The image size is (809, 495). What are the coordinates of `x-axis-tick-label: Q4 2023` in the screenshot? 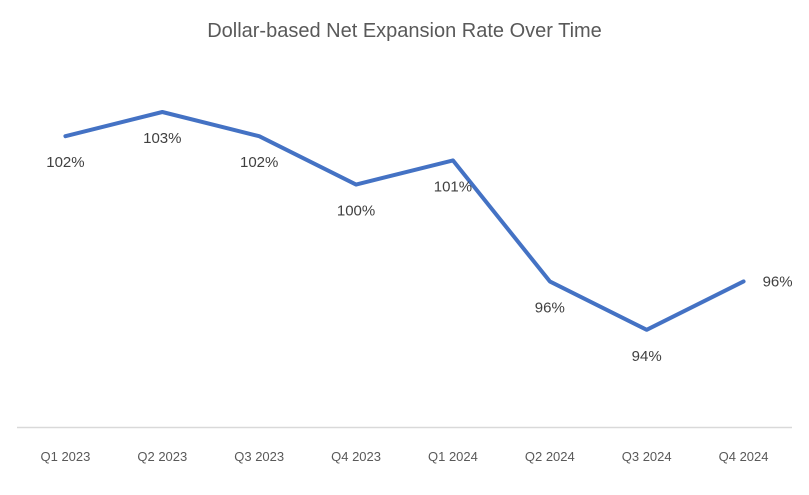 It's located at (356, 456).